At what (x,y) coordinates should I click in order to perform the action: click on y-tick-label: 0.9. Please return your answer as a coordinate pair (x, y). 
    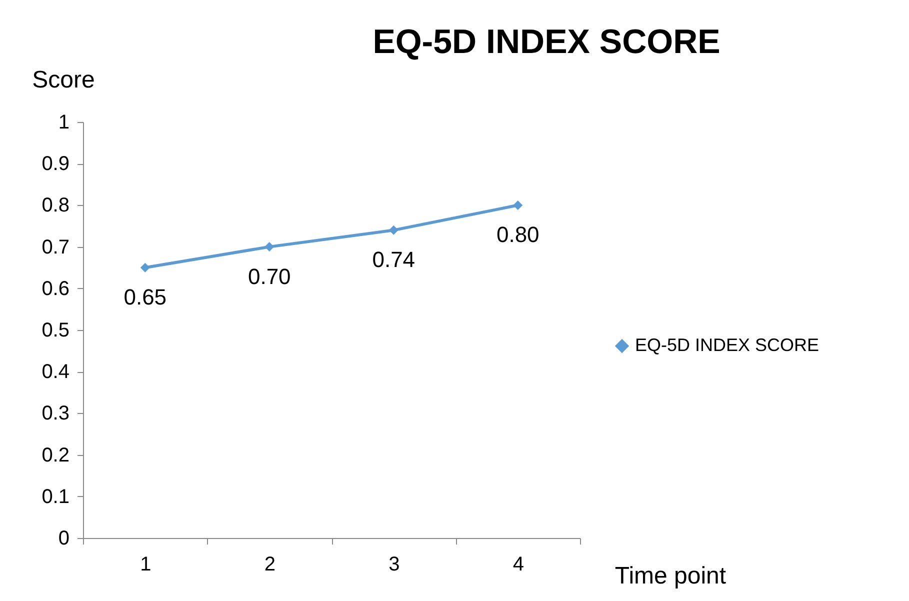
    Looking at the image, I should click on (56, 164).